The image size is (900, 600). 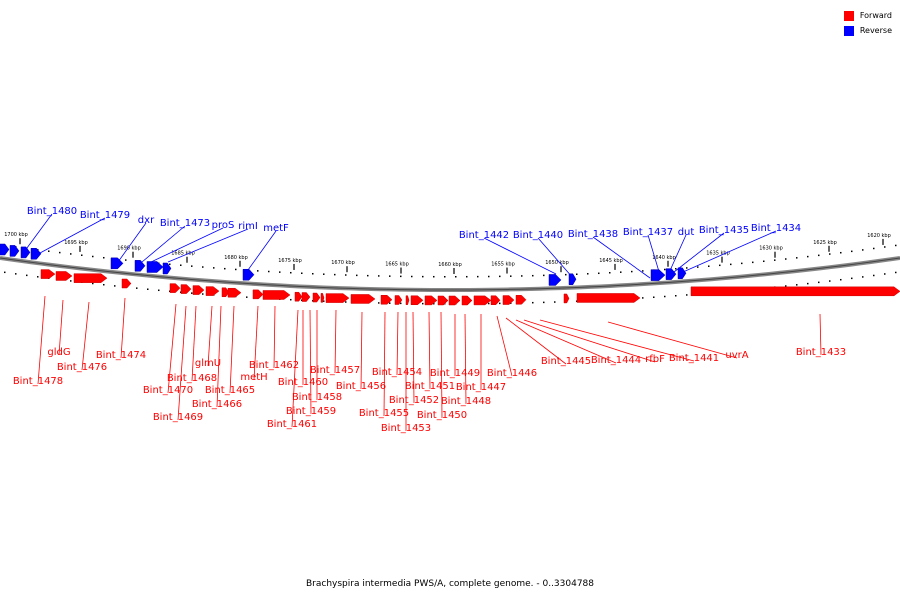 What do you see at coordinates (694, 358) in the screenshot?
I see `gene-label: Bint_1441` at bounding box center [694, 358].